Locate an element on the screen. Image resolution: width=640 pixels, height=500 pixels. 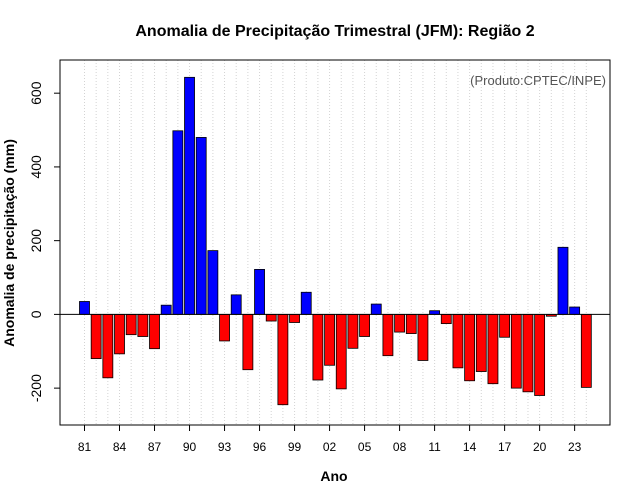
x-tick-label: 11 is located at coordinates (434, 447).